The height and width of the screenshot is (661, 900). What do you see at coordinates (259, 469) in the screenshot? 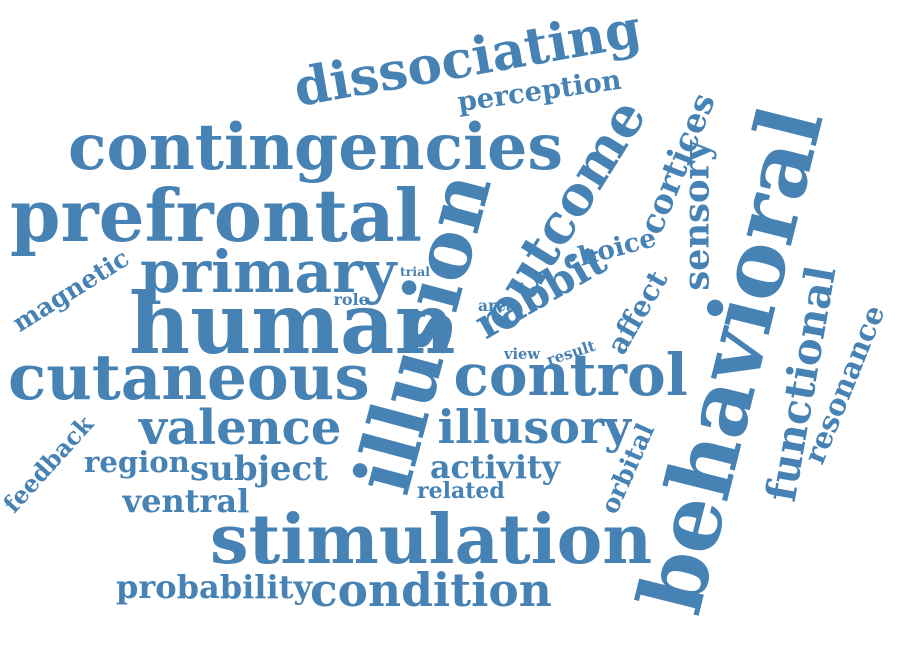
I see `word-subject: subject` at bounding box center [259, 469].